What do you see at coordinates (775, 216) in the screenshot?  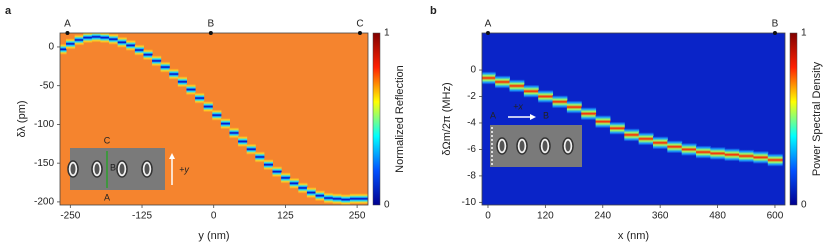 I see `x-tick-label: 600` at bounding box center [775, 216].